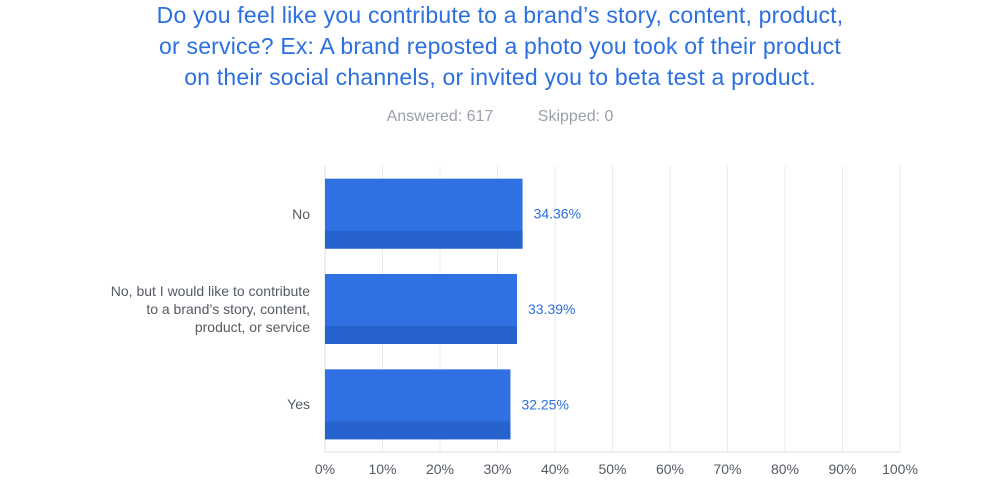 The width and height of the screenshot is (1000, 482). I want to click on bar-value-label: 32.25%, so click(544, 404).